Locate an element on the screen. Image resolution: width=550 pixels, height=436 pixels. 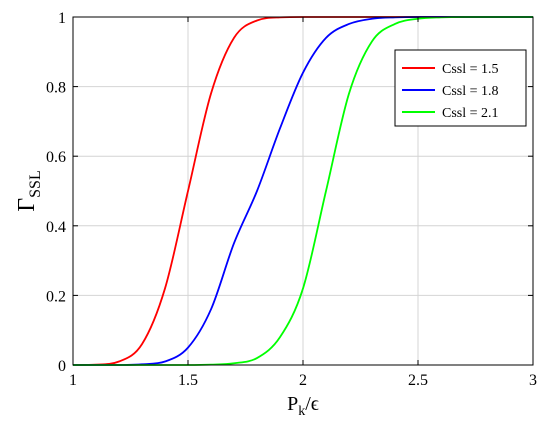
x-axis-label-main: P is located at coordinates (292, 404).